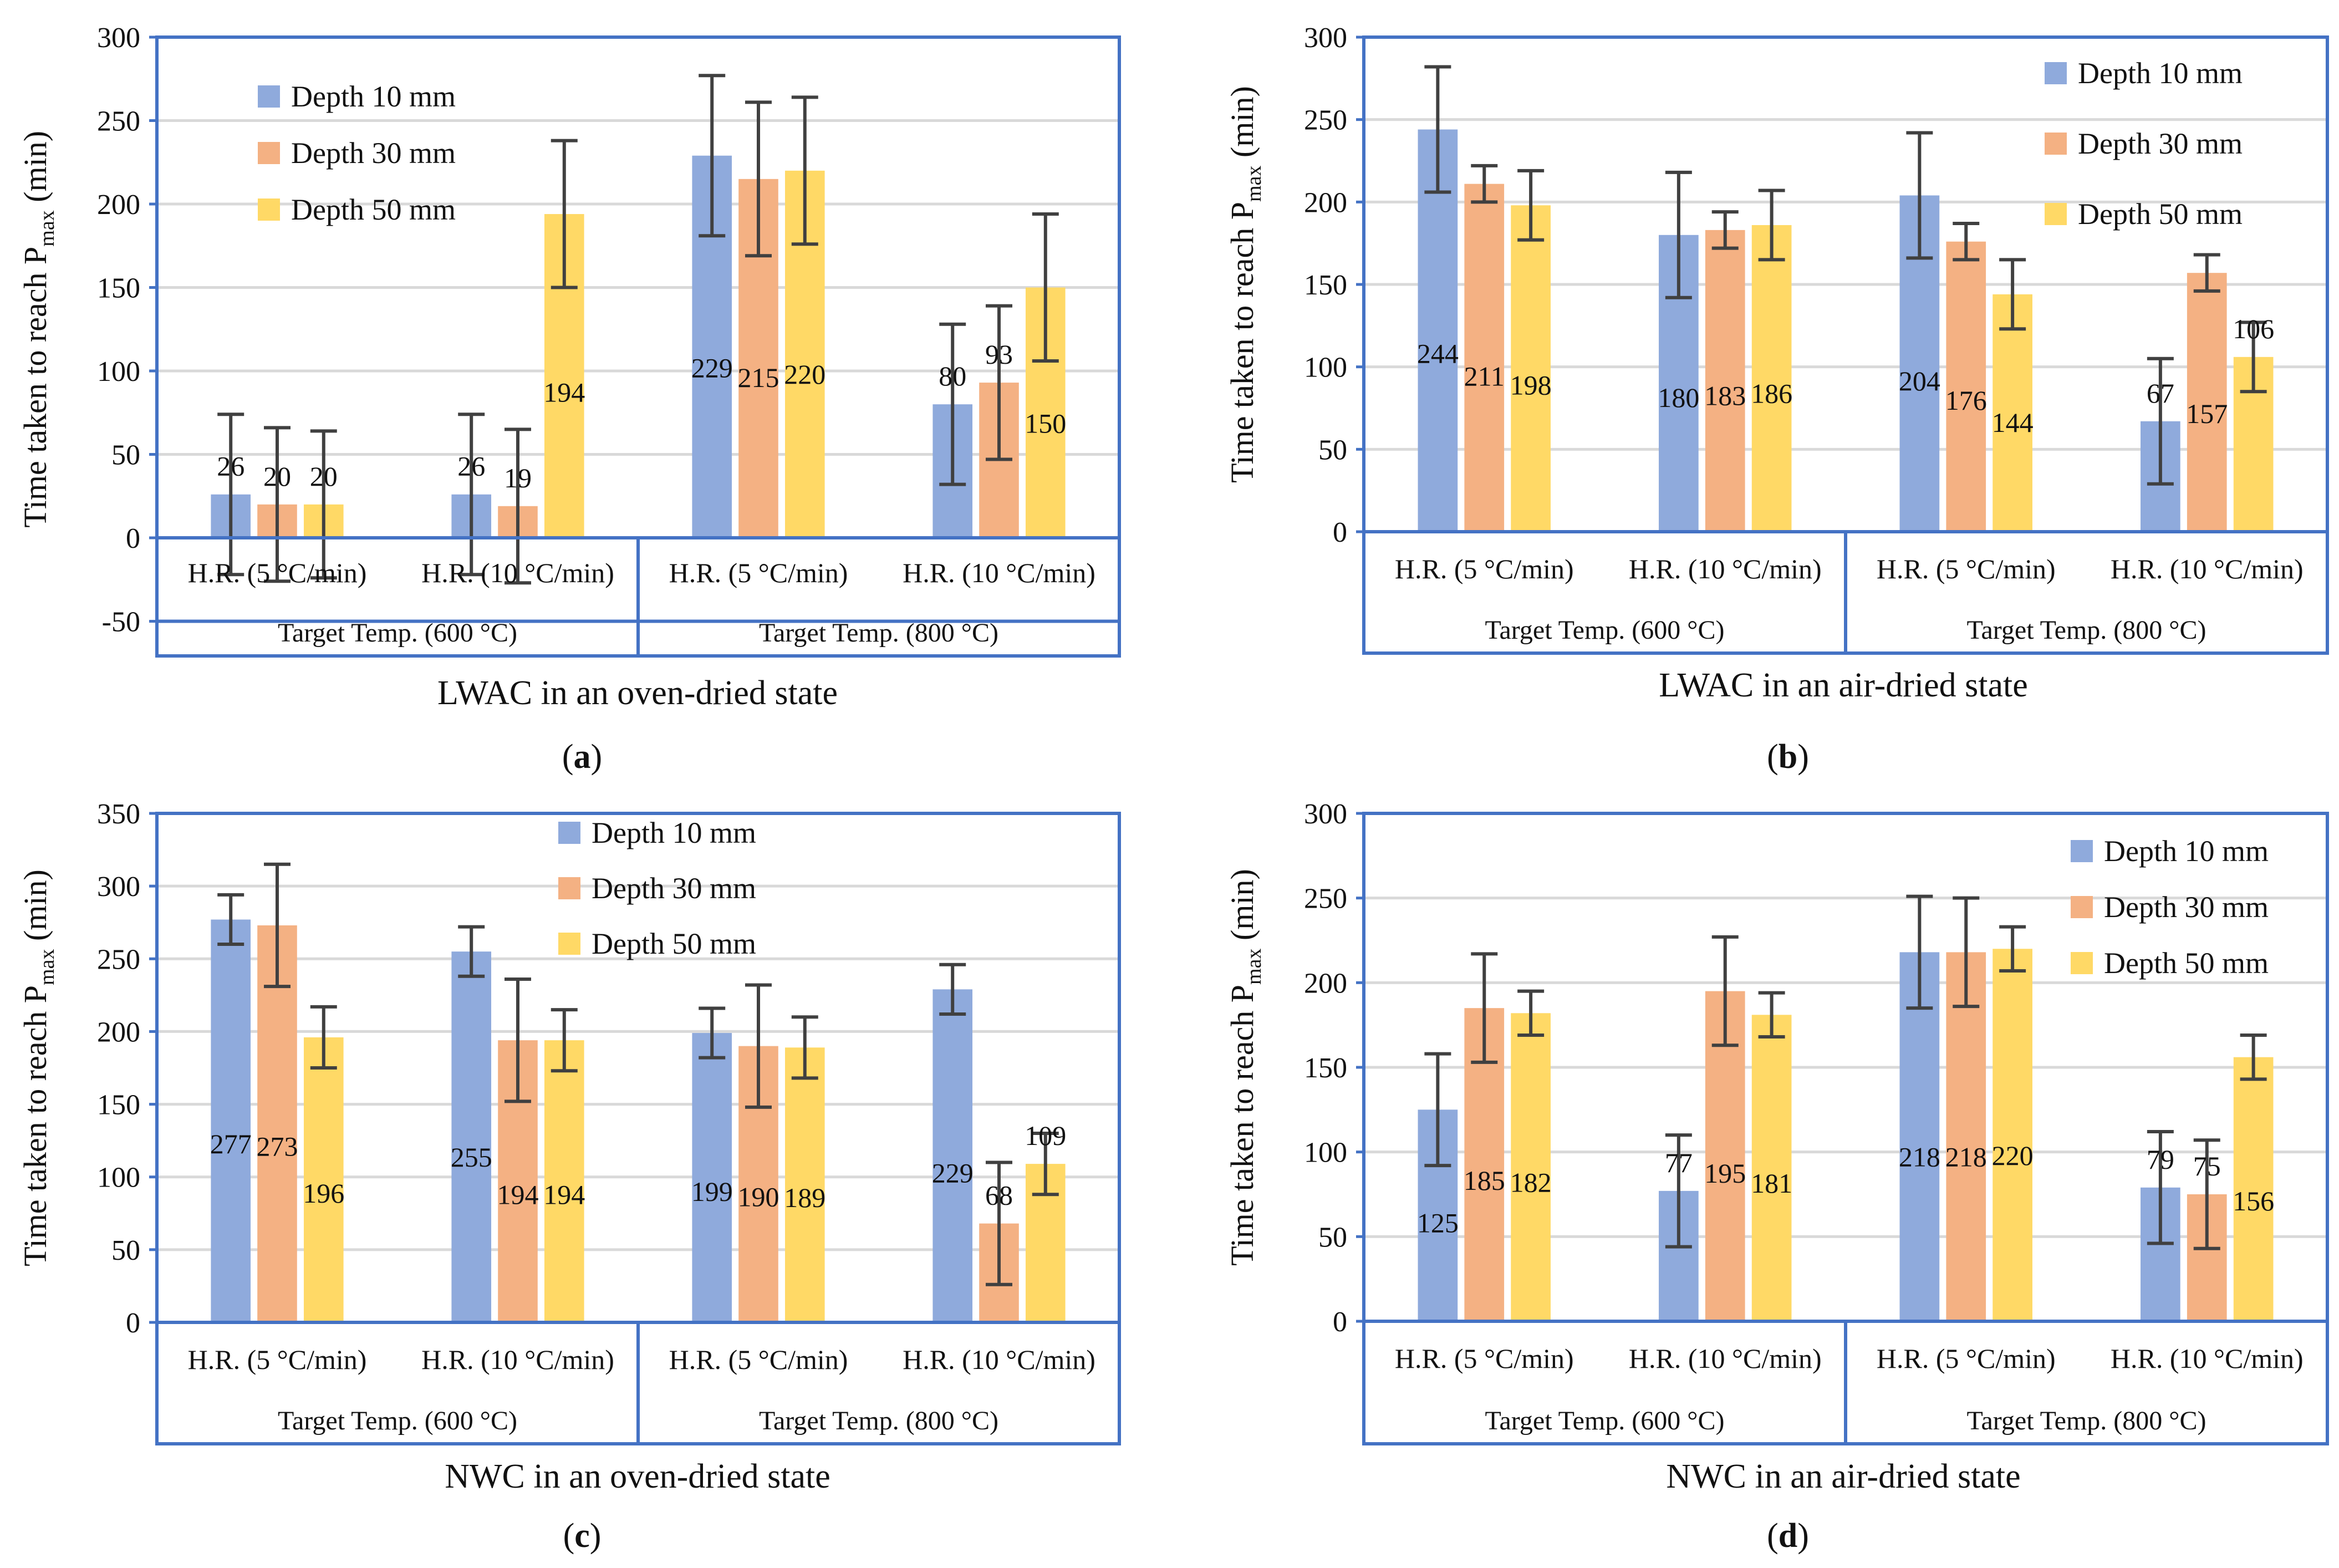  Describe the element at coordinates (231, 1121) in the screenshot. I see `bar-c-s1-c1` at that location.